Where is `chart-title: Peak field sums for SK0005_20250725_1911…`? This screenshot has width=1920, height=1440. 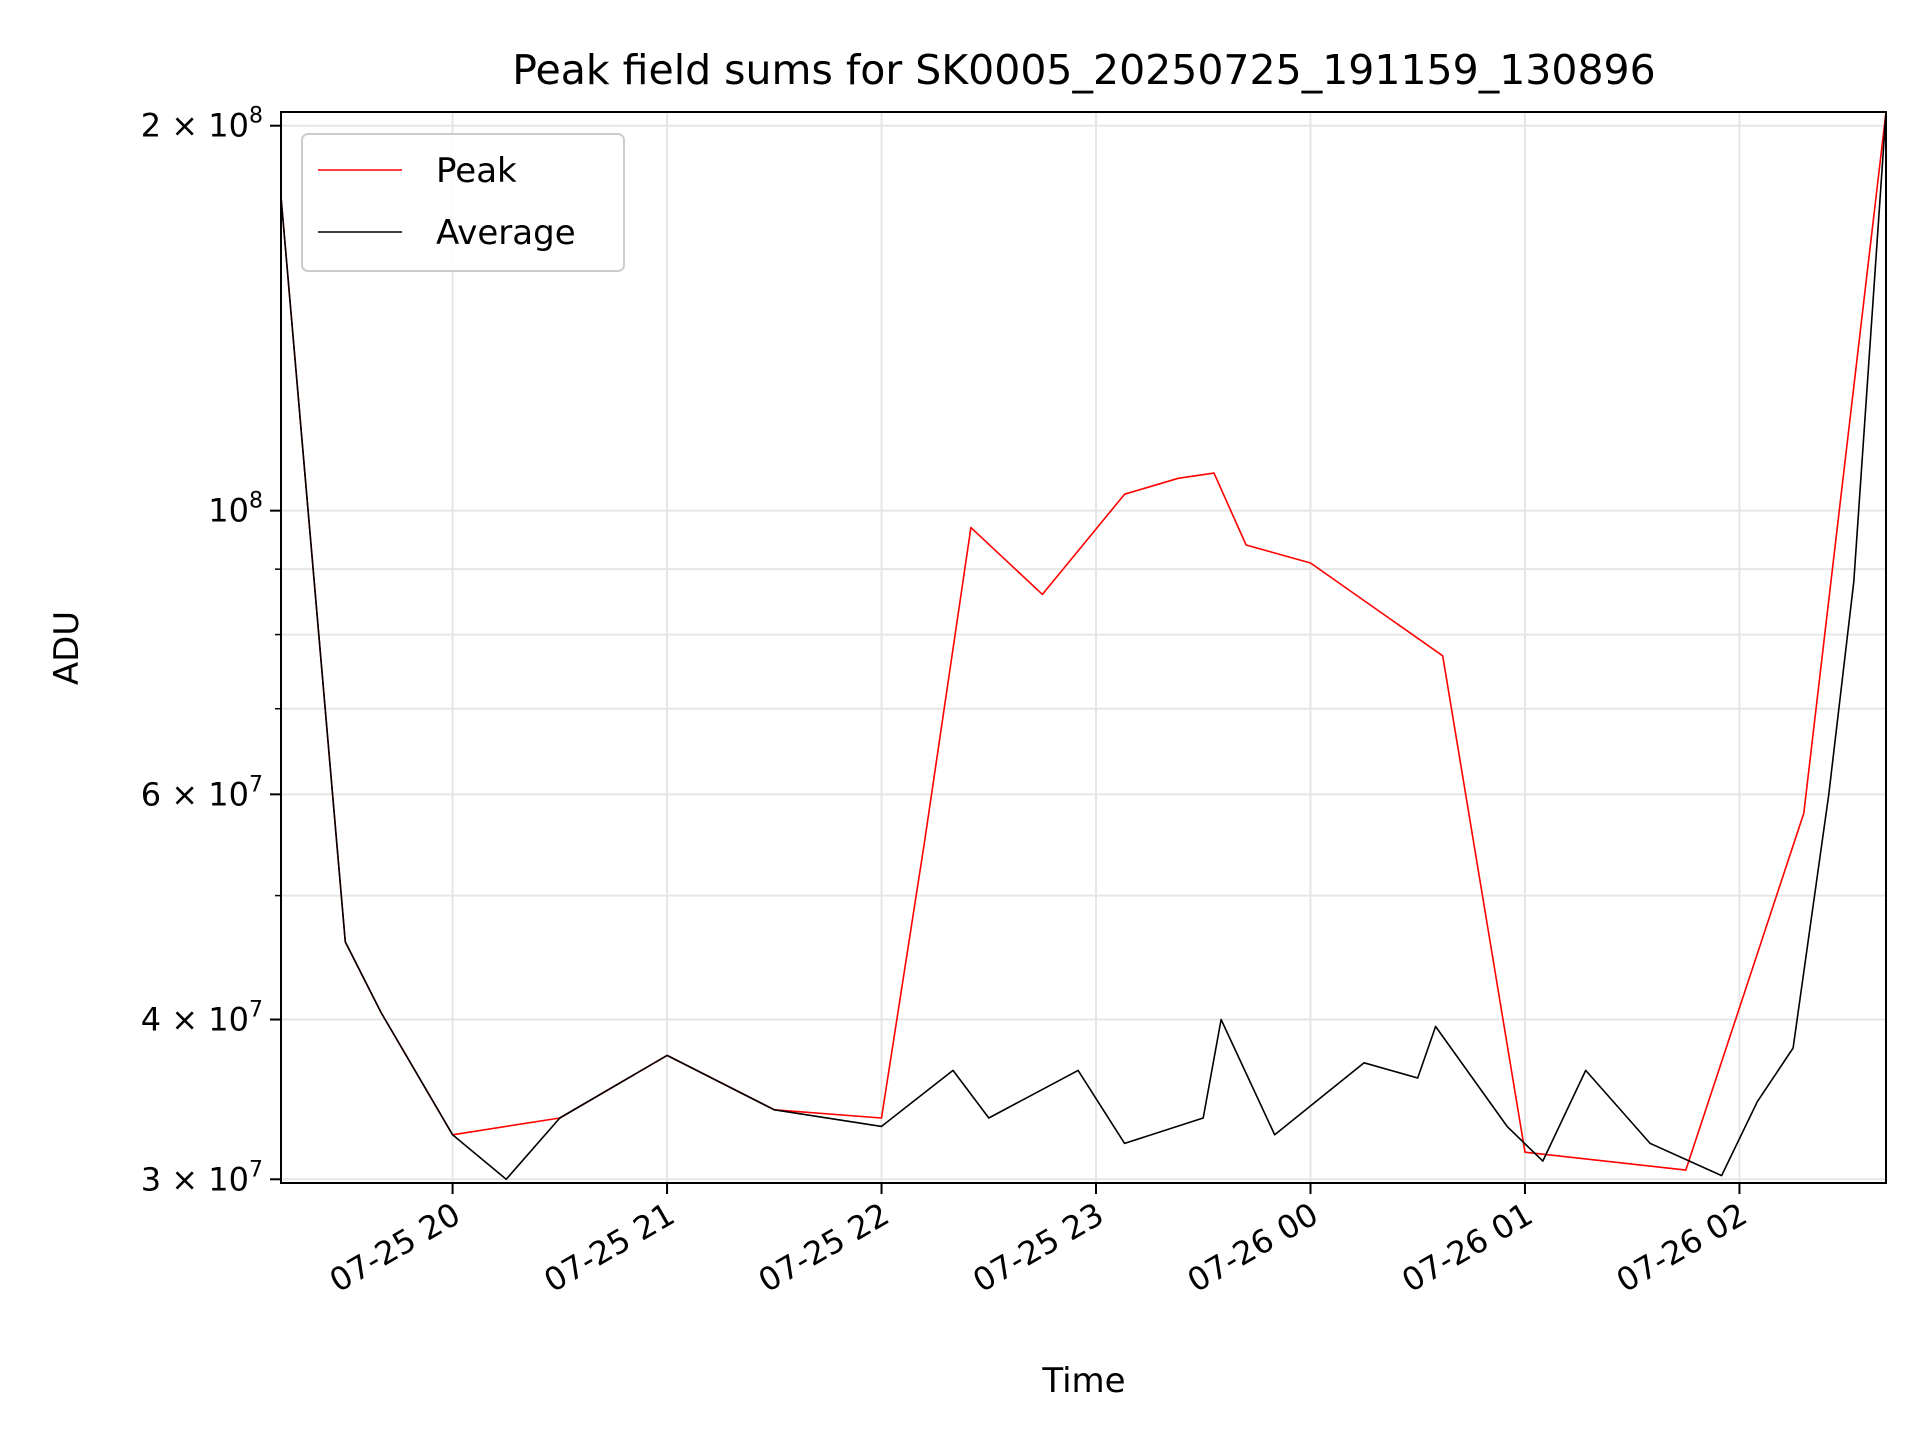
chart-title: Peak field sums for SK0005_20250725_1911… is located at coordinates (1083, 70).